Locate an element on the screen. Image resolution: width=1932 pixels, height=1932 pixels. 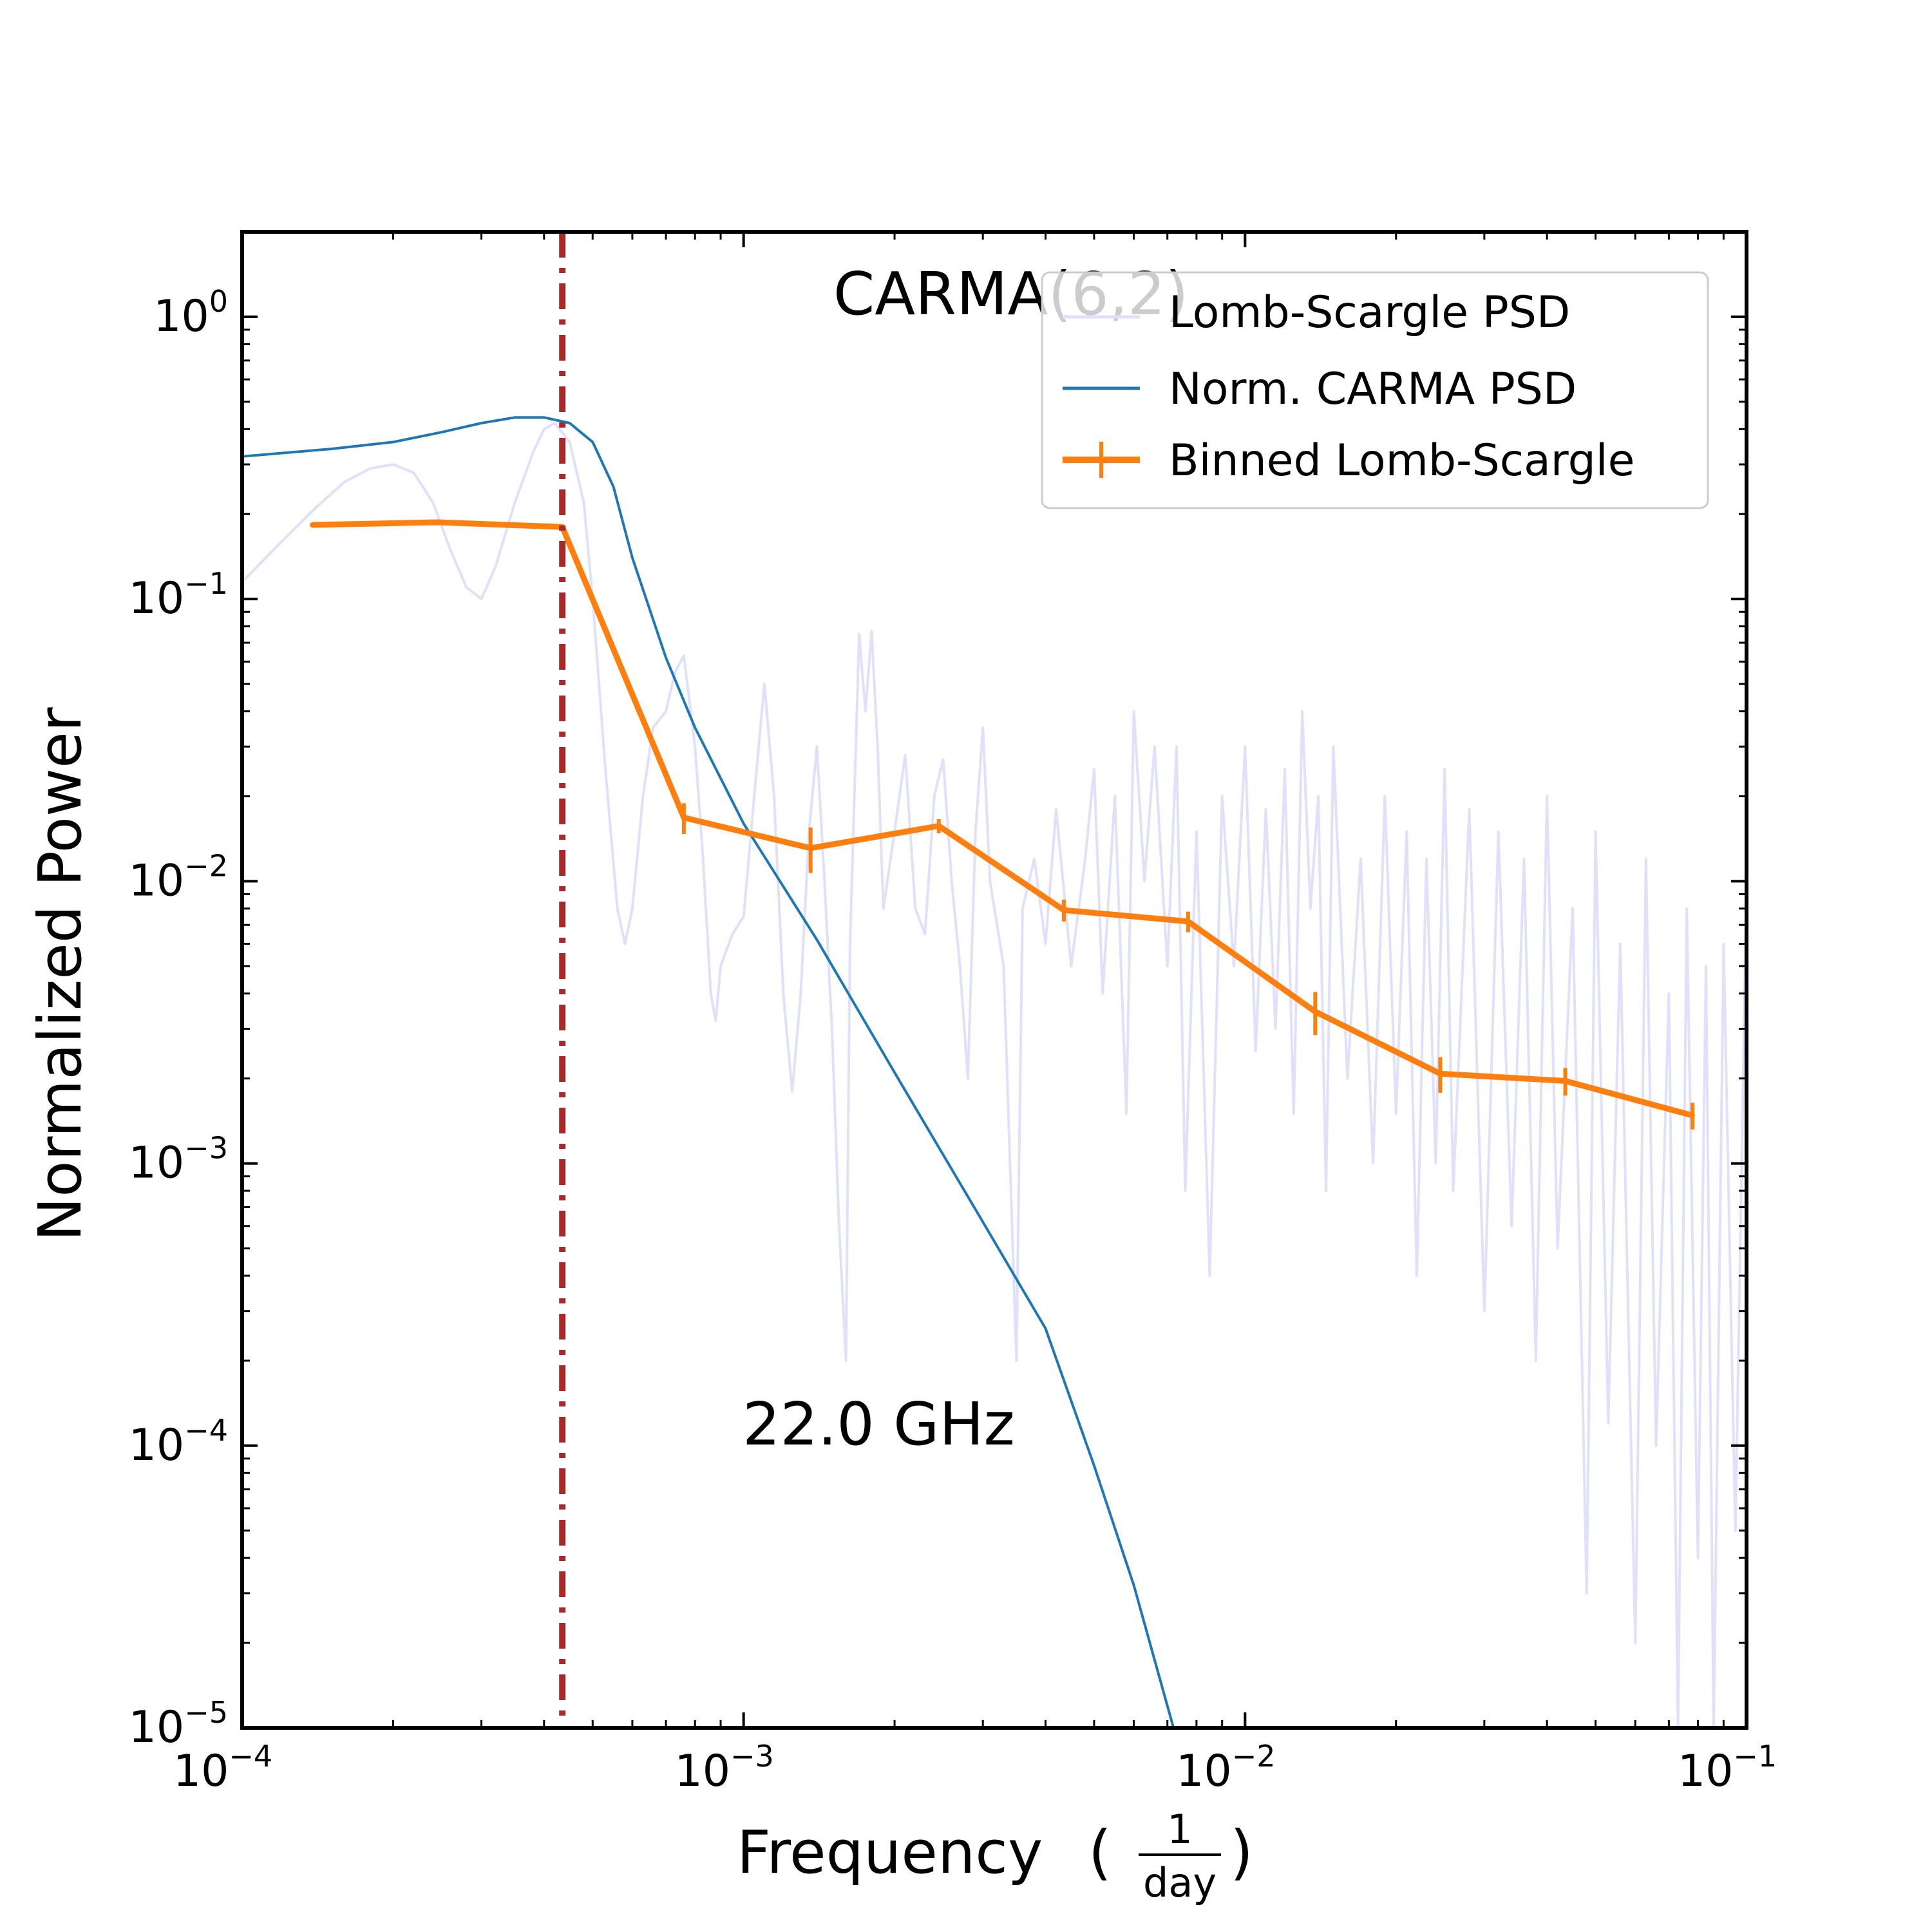
y-tick-label: 10⁻⁴ is located at coordinates (178, 1442).